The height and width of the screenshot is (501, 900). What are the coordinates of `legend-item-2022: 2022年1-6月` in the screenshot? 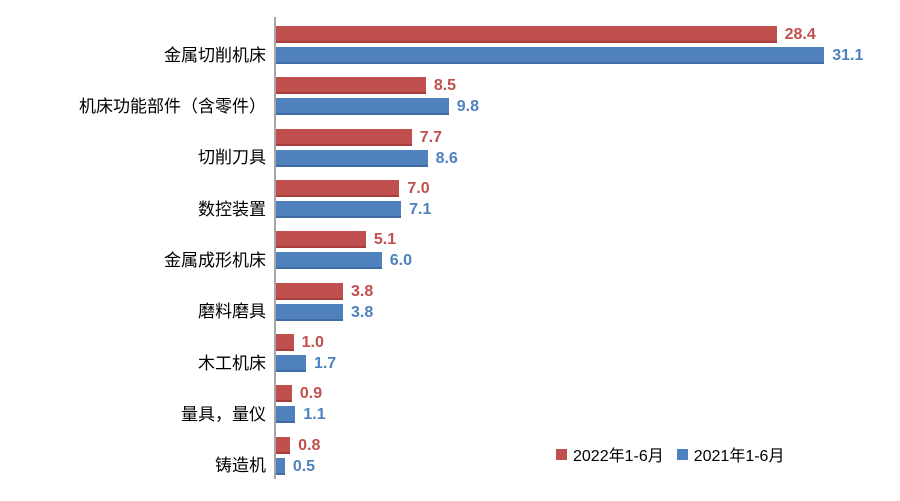 It's located at (610, 454).